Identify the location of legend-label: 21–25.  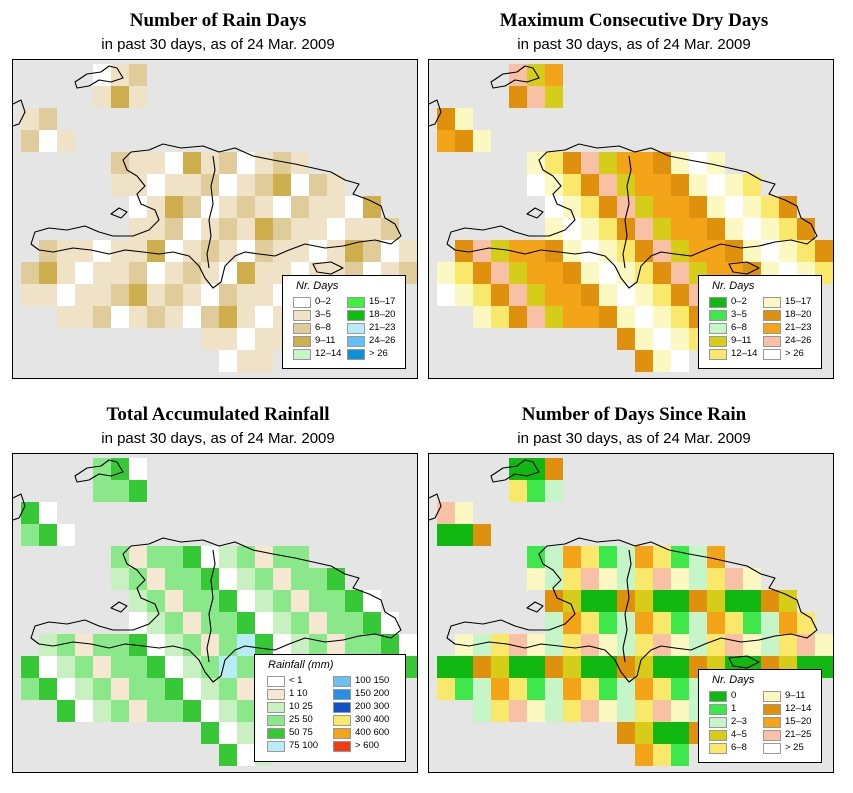
(798, 734).